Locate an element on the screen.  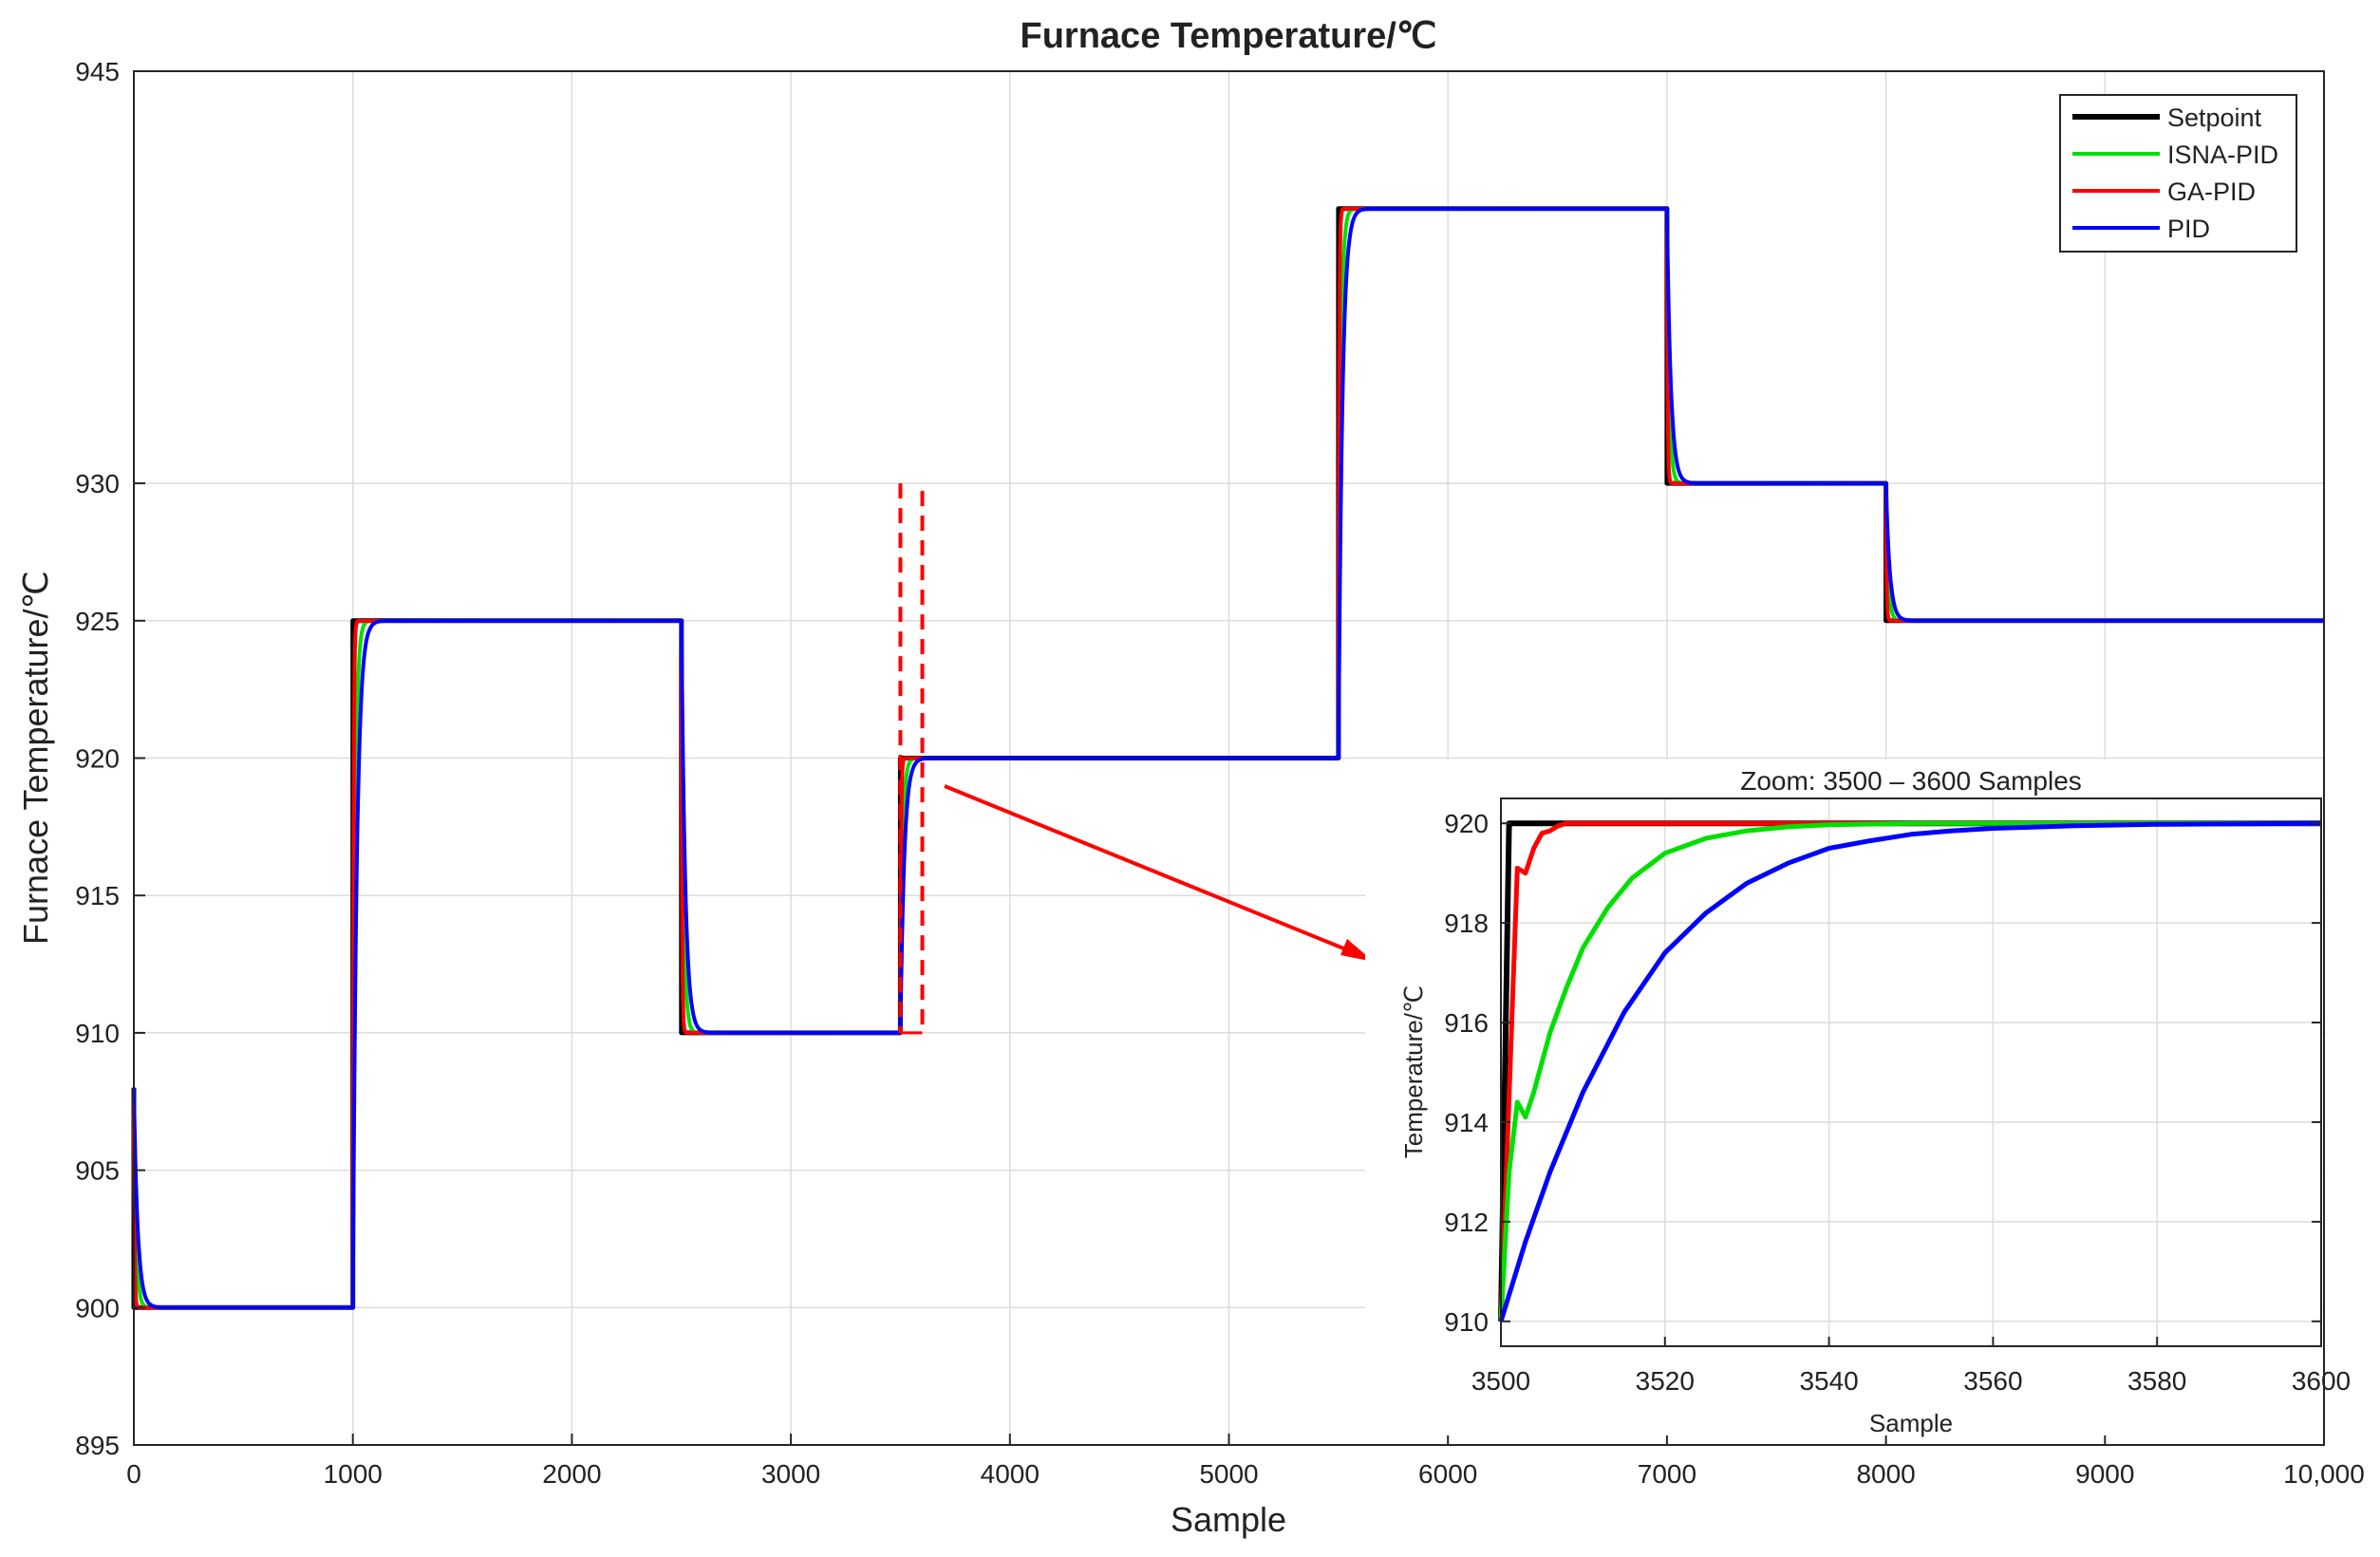
inset-y-tick-label: 918 is located at coordinates (1466, 923).